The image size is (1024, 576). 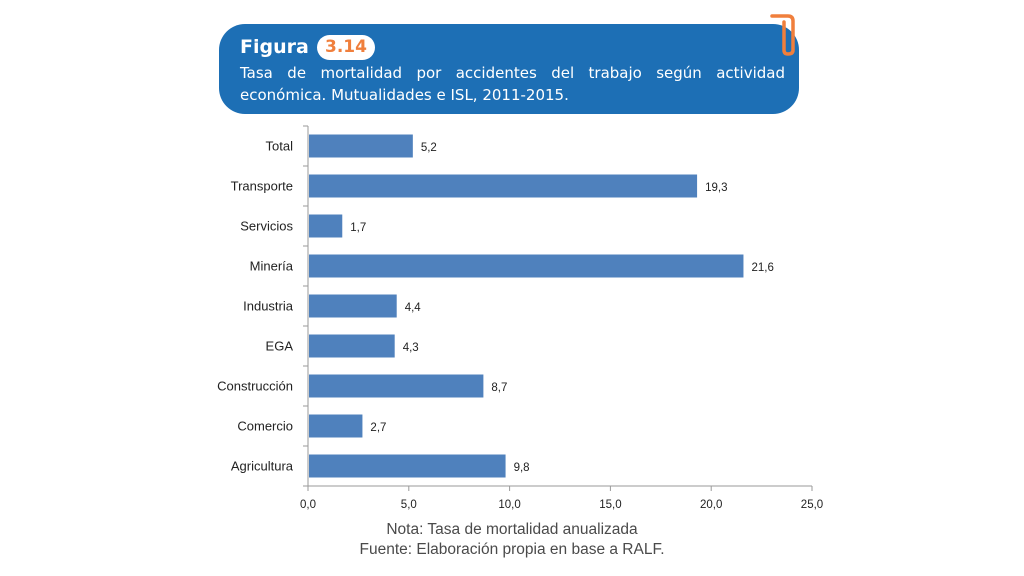 I want to click on data-label: 9,8, so click(x=522, y=468).